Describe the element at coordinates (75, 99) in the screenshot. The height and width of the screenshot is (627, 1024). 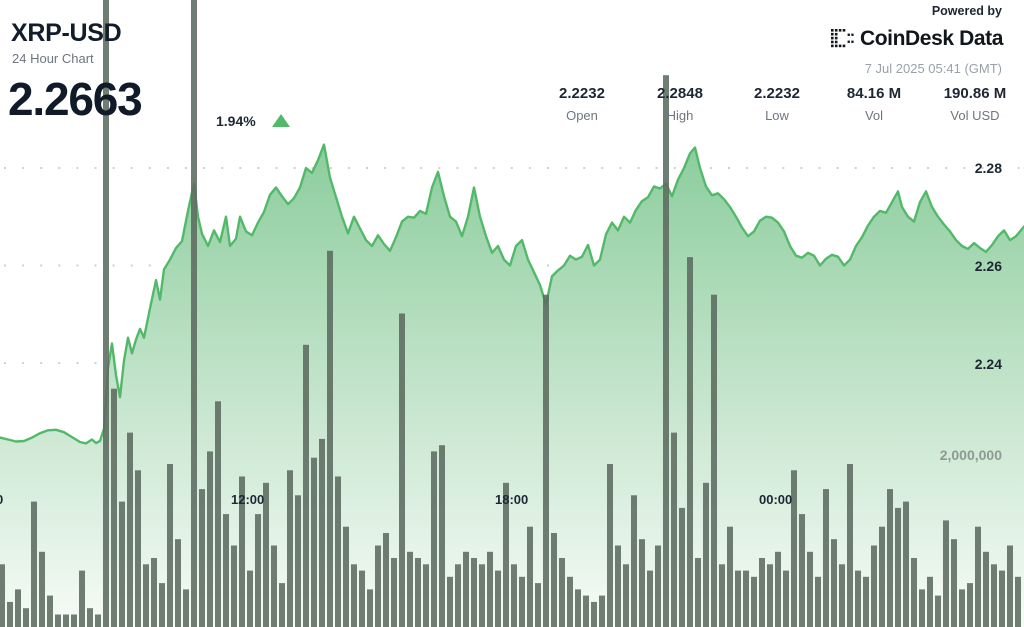
I see `current-price: 2.2663` at that location.